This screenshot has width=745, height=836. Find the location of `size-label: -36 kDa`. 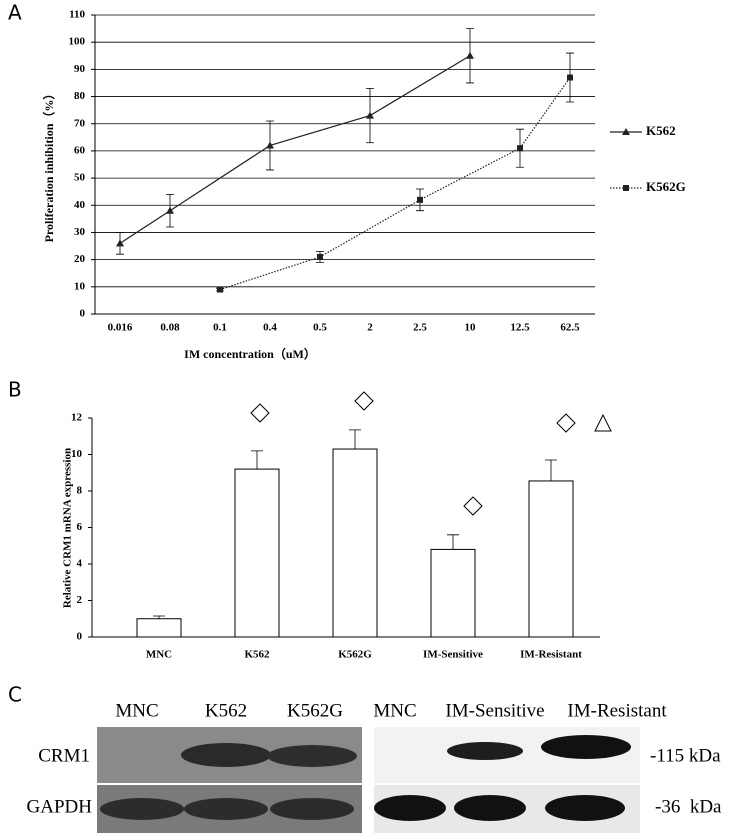

size-label: -36 kDa is located at coordinates (688, 806).